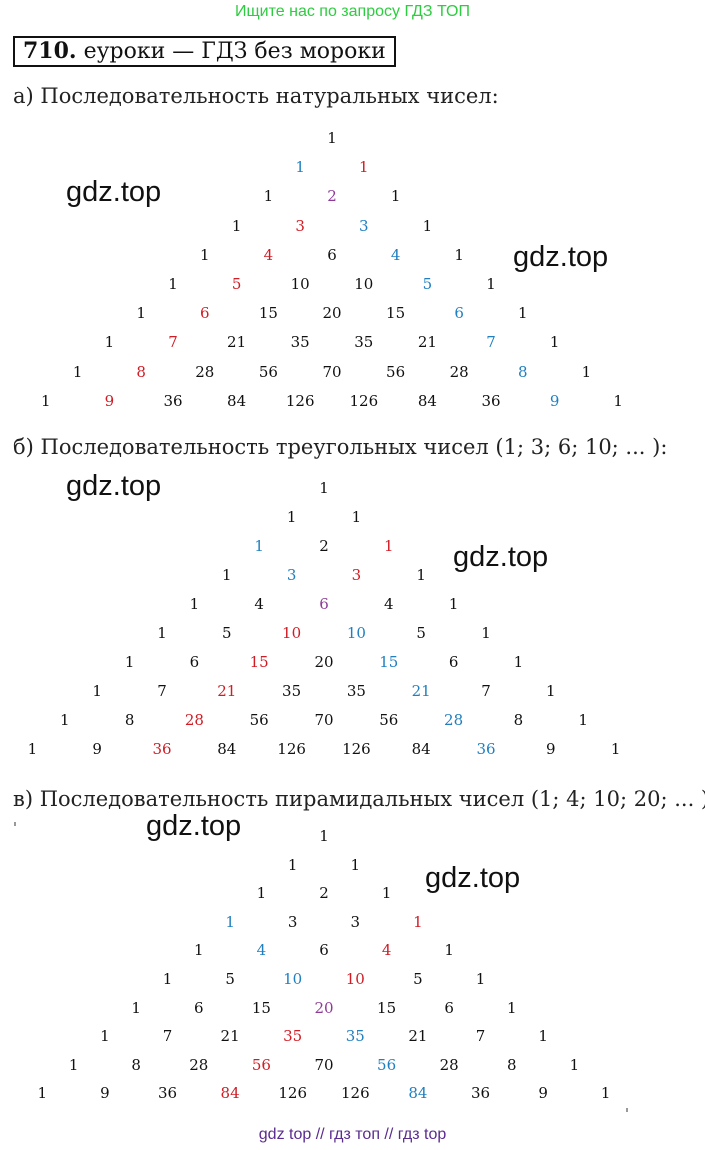 The image size is (705, 1150). I want to click on triangle-1-cell-r0-c0: 1, so click(332, 138).